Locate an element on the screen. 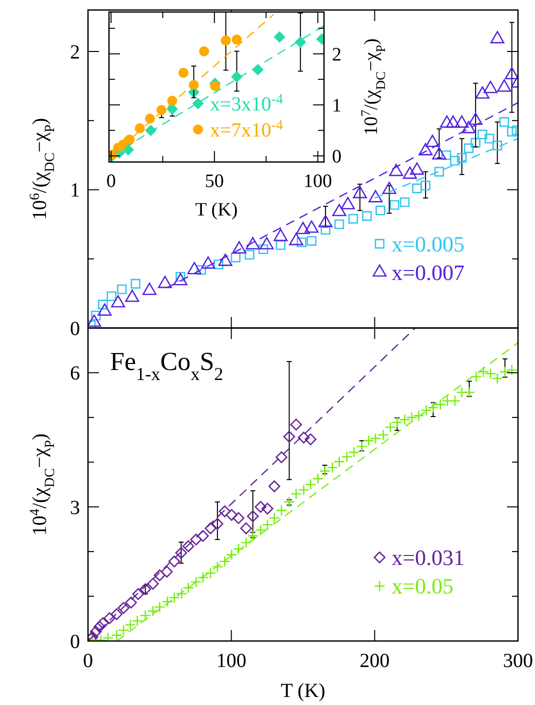 The height and width of the screenshot is (705, 535). legend-label: x=0.007 is located at coordinates (428, 273).